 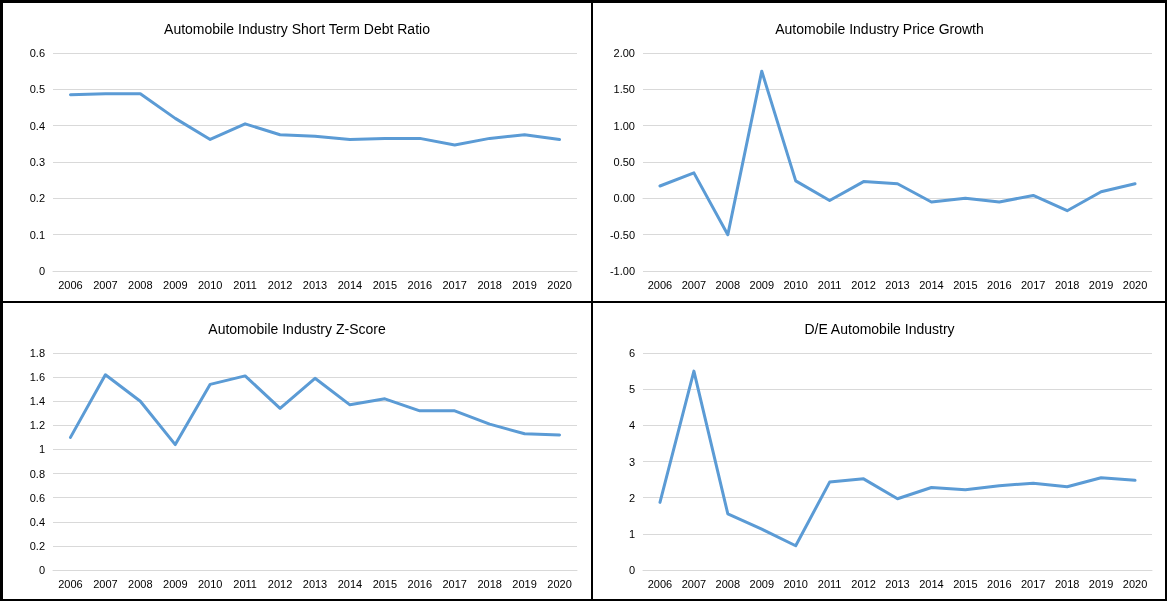 I want to click on y-tick-label: 1.50, so click(x=624, y=89).